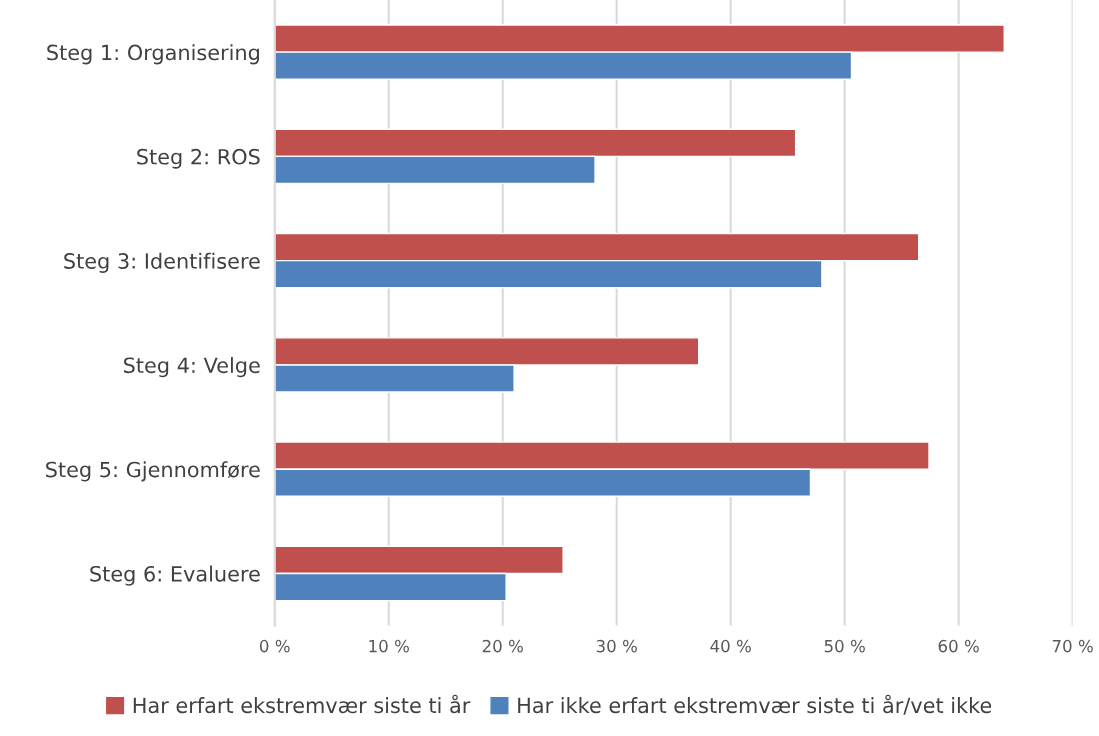  I want to click on x-tick-label: 10 %, so click(389, 646).